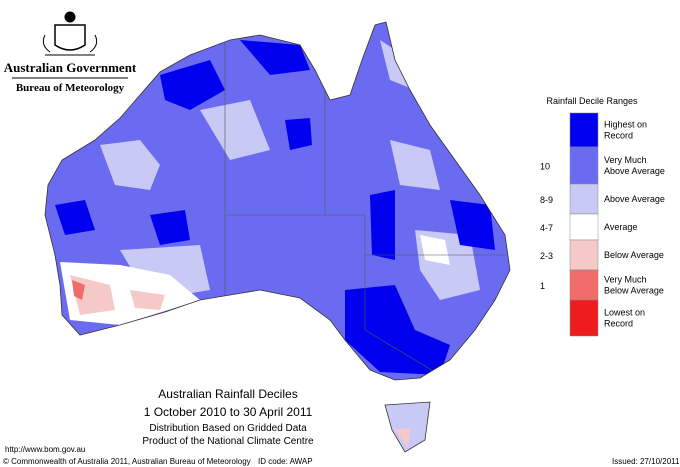 This screenshot has width=680, height=467. What do you see at coordinates (228, 412) in the screenshot?
I see `map-period: 1 October 2010 to 30 April 2011` at bounding box center [228, 412].